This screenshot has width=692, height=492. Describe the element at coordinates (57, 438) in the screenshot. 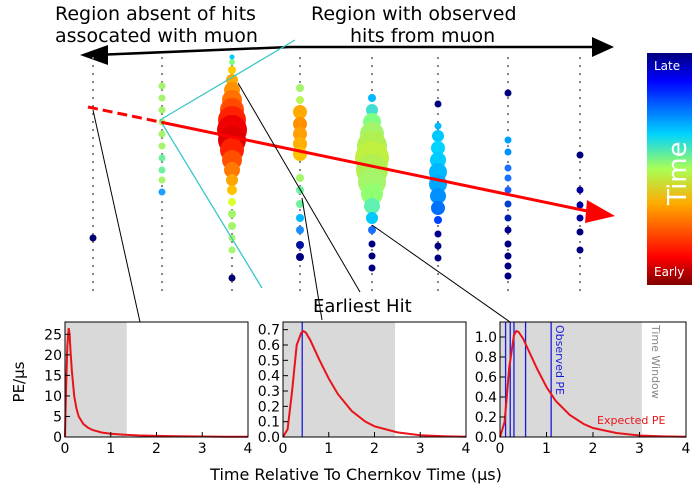

I see `y-tick-label: 0` at that location.